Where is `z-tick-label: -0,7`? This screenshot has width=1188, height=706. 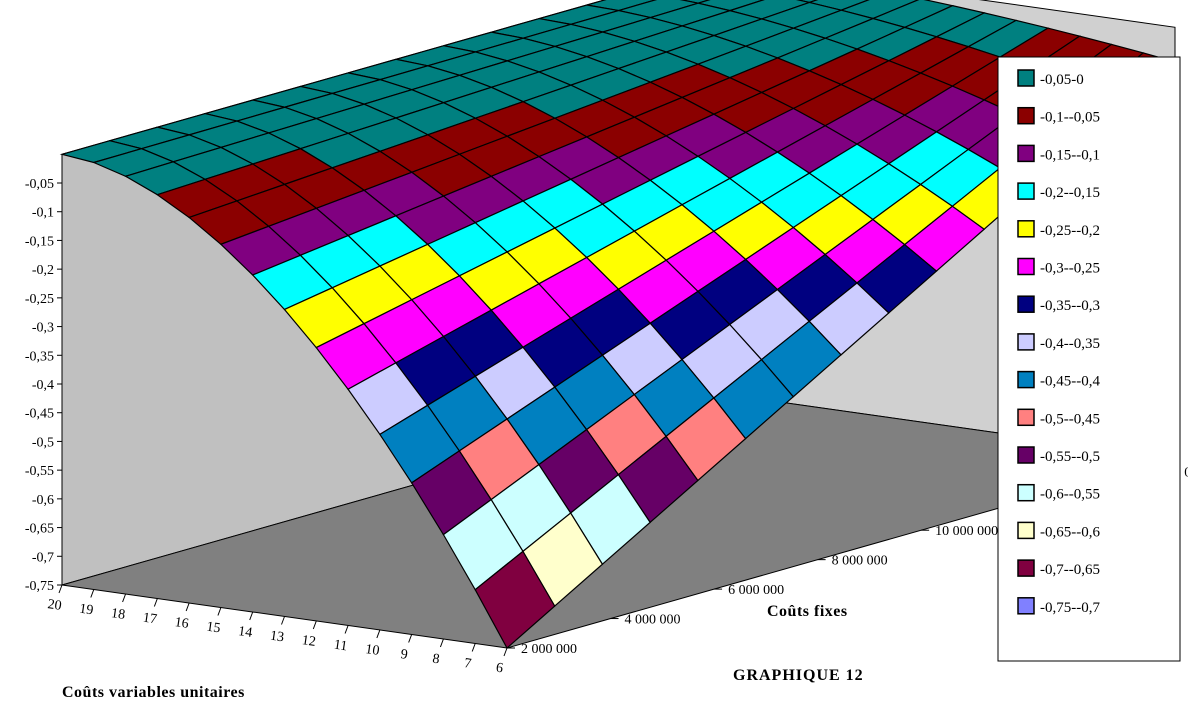 z-tick-label: -0,7 is located at coordinates (43, 557).